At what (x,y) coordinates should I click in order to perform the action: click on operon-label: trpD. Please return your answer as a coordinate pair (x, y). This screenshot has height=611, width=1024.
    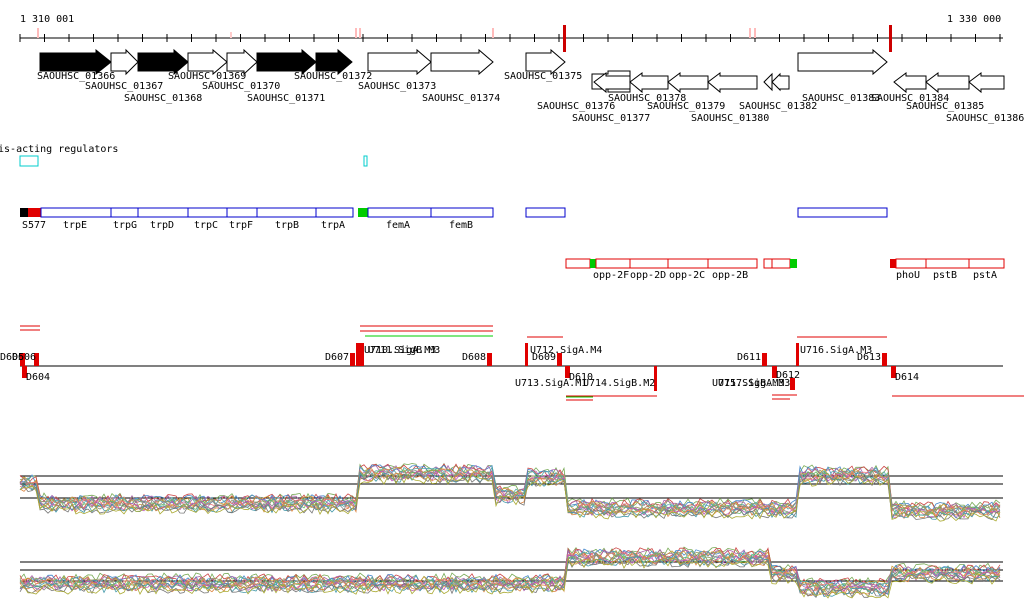
    Looking at the image, I should click on (162, 225).